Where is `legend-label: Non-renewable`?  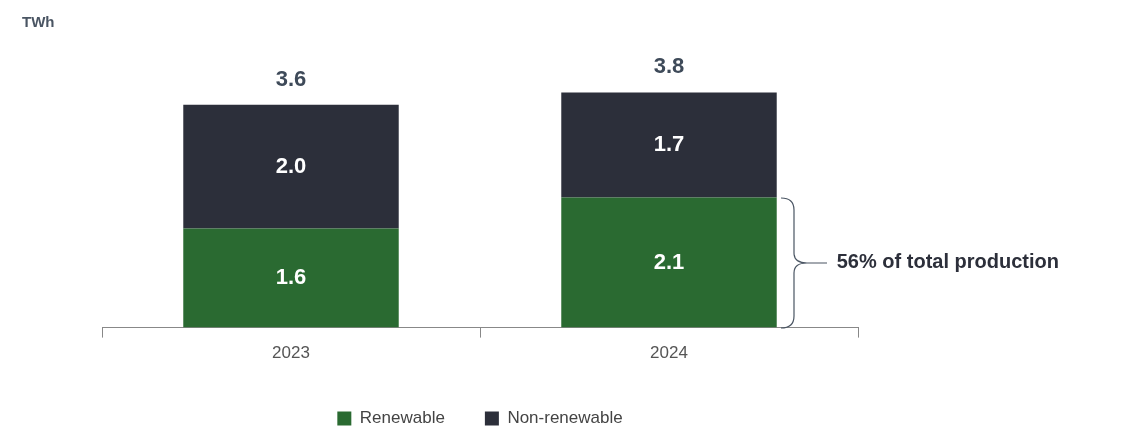
legend-label: Non-renewable is located at coordinates (565, 418).